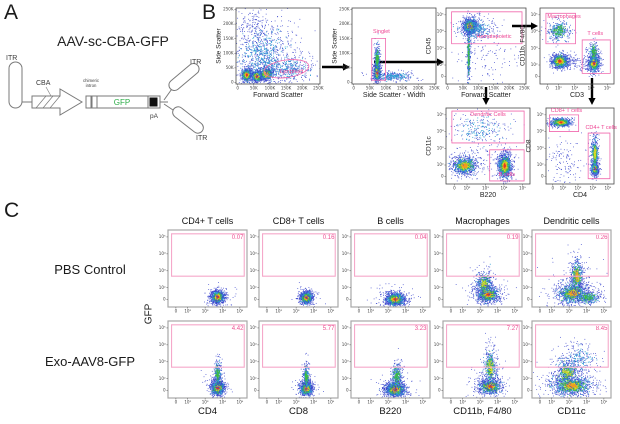 The height and width of the screenshot is (424, 620). Describe the element at coordinates (188, 120) in the screenshot. I see `itr-bottom-right-hairpin` at that location.